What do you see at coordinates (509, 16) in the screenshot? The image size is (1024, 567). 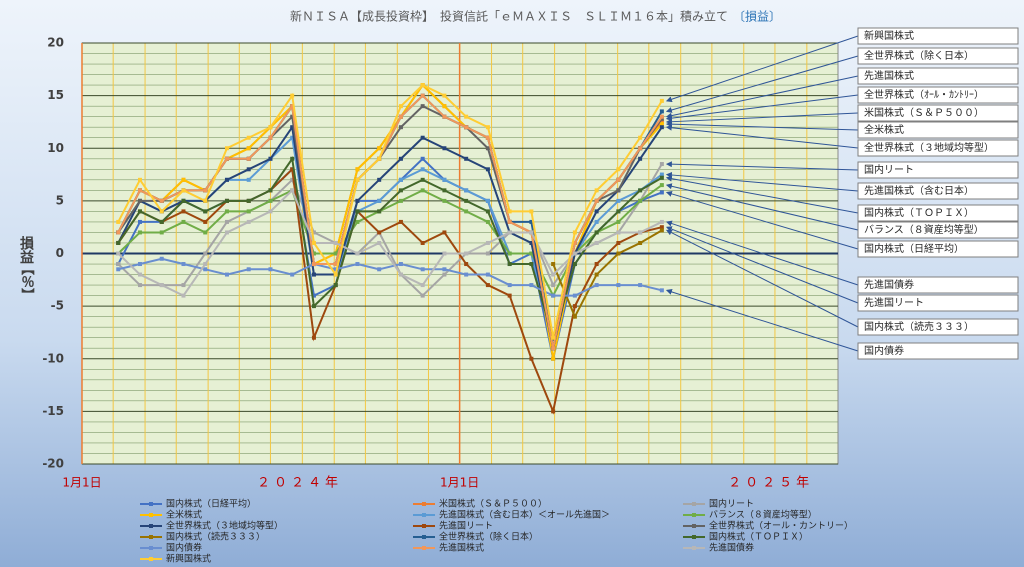 I see `chart-title: 新ＮＩＳＡ【成長投資枠】 投資信託「ｅＭＡＸＩＳ ＳＬＩＭ１６本」積み立て` at bounding box center [509, 16].